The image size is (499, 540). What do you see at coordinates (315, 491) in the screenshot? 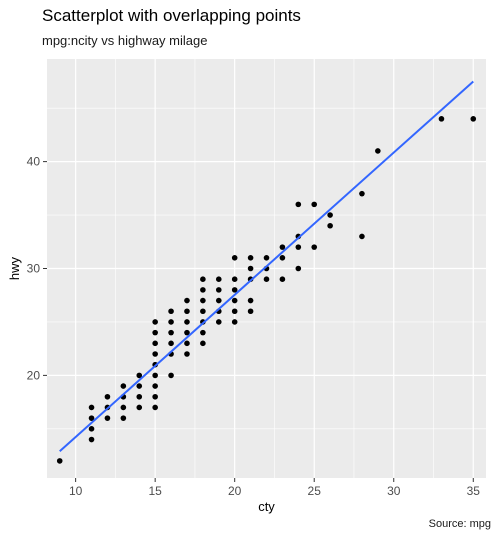
I see `x-tick-label: 25` at bounding box center [315, 491].